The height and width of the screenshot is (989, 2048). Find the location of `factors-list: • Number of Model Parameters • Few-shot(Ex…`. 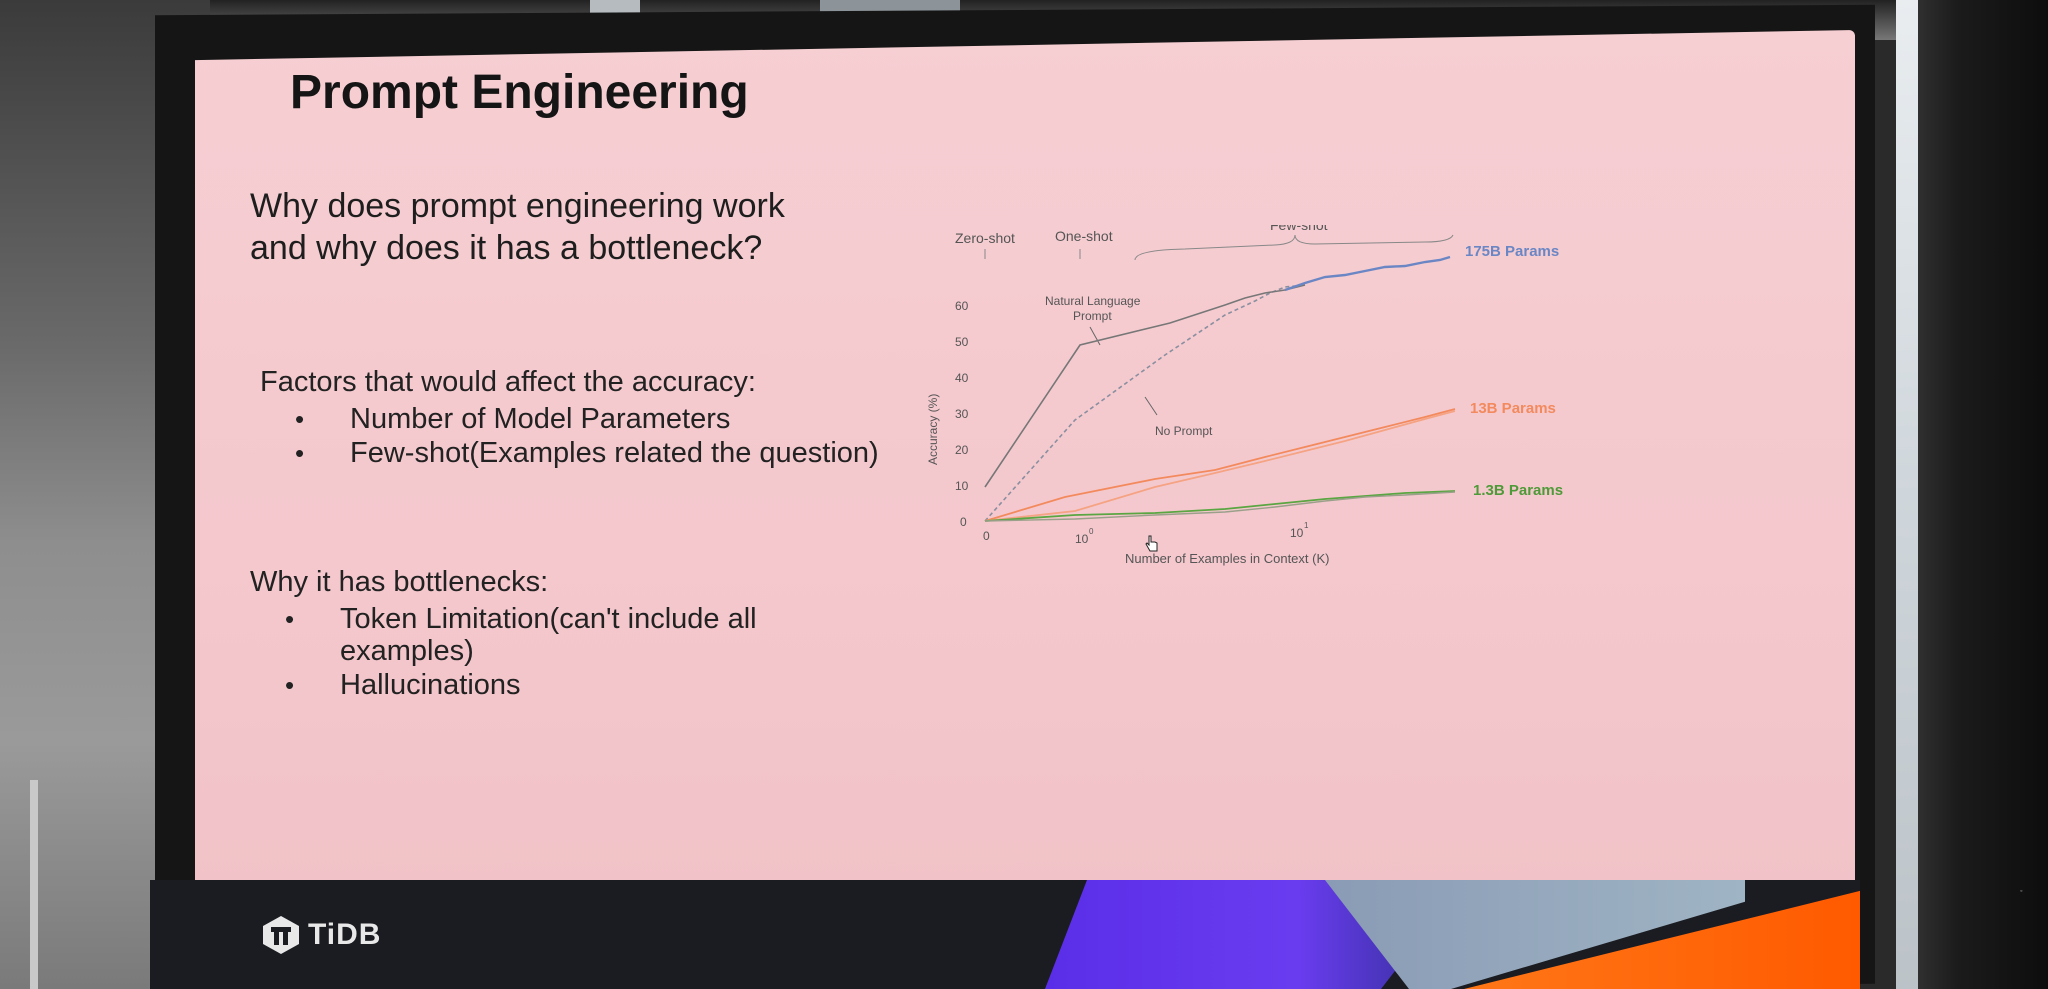

factors-list: • Number of Model Parameters • Few-shot(Ex… is located at coordinates (570, 436).